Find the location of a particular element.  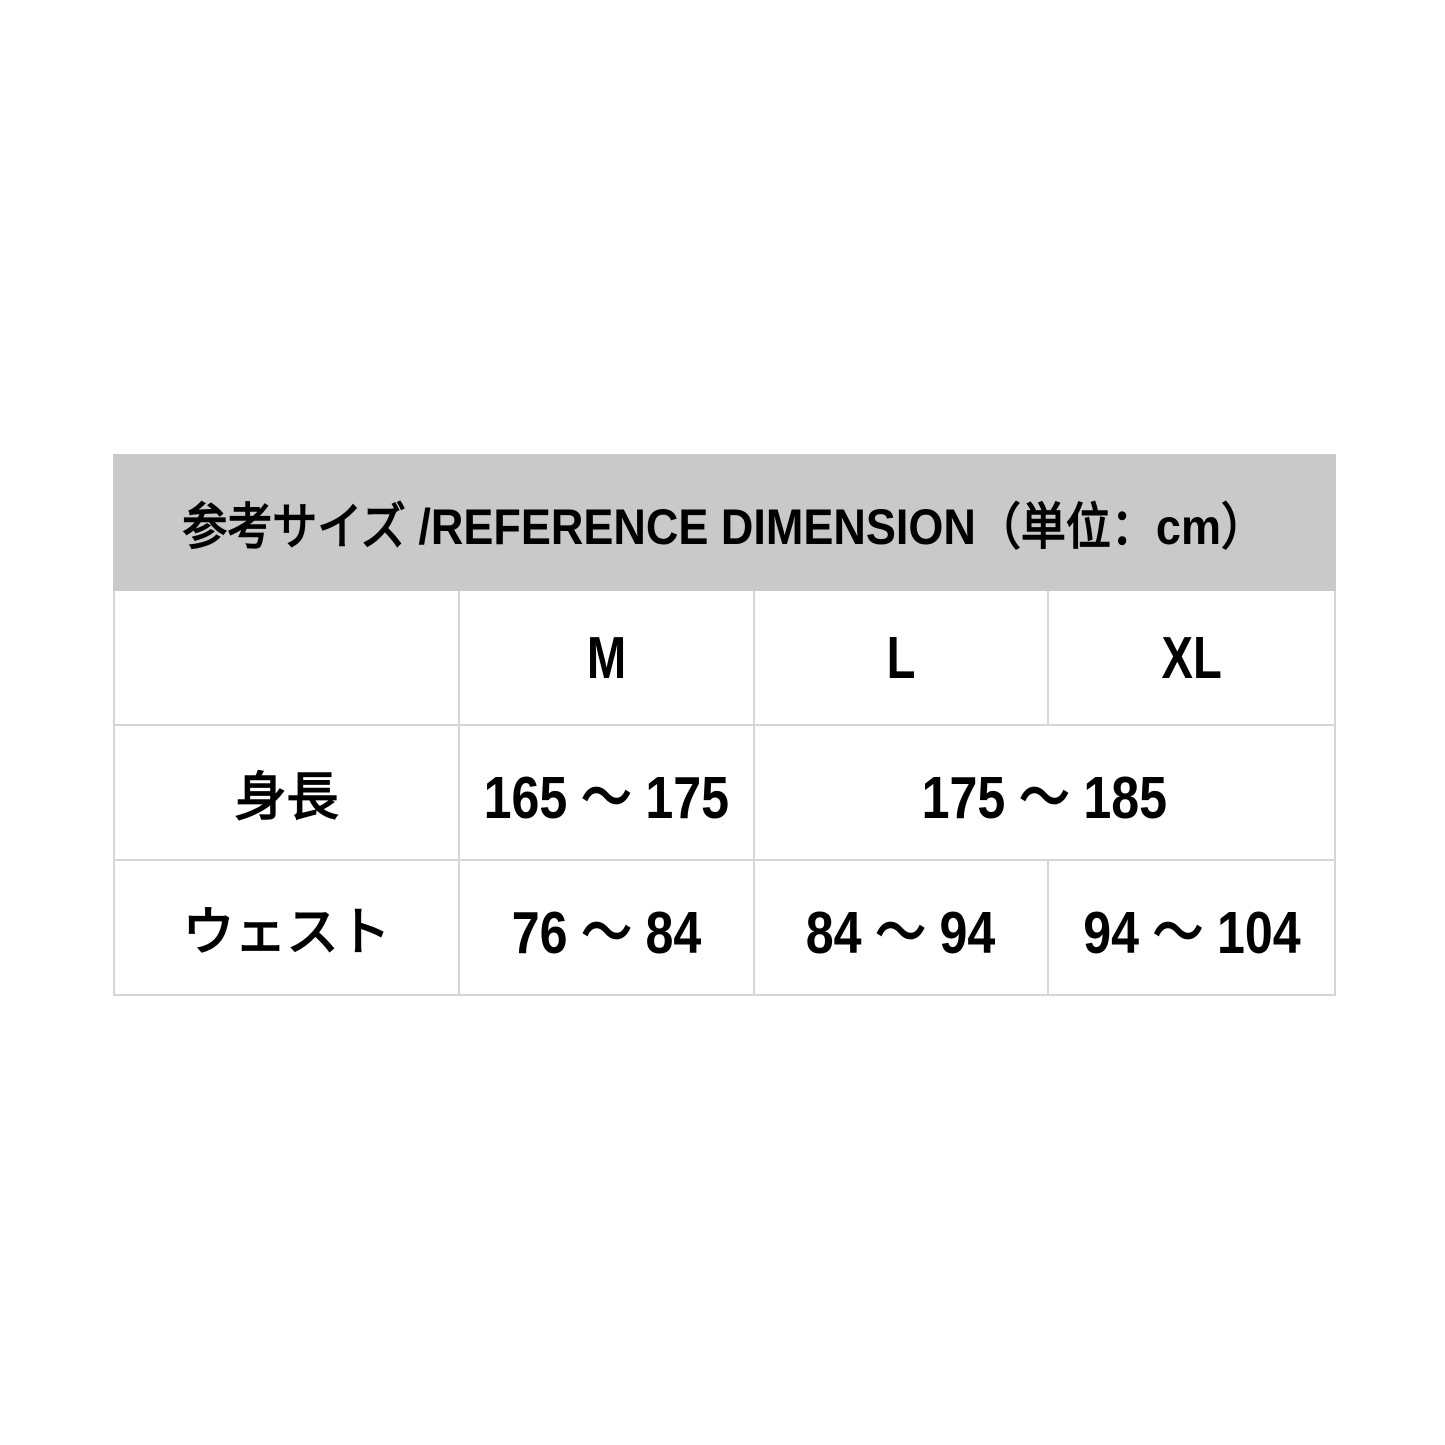

size-header-row: M L XL is located at coordinates (725, 657).